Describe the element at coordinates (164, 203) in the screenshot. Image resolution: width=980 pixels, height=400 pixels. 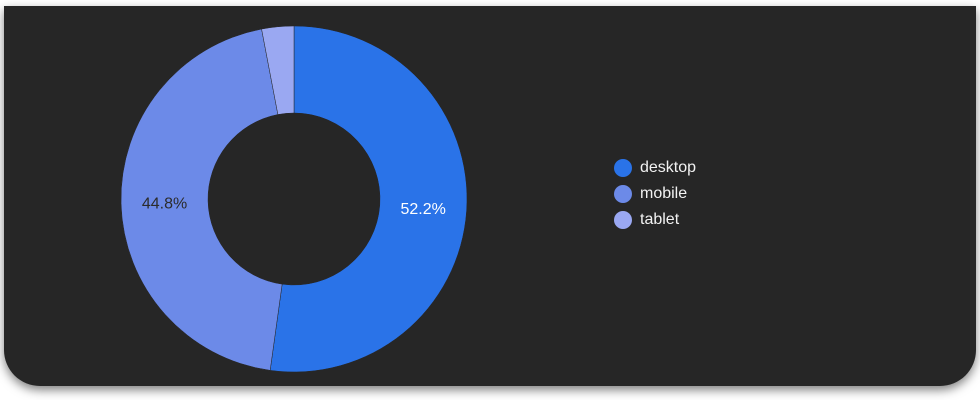
I see `data-label-mobile: 44.8%` at that location.